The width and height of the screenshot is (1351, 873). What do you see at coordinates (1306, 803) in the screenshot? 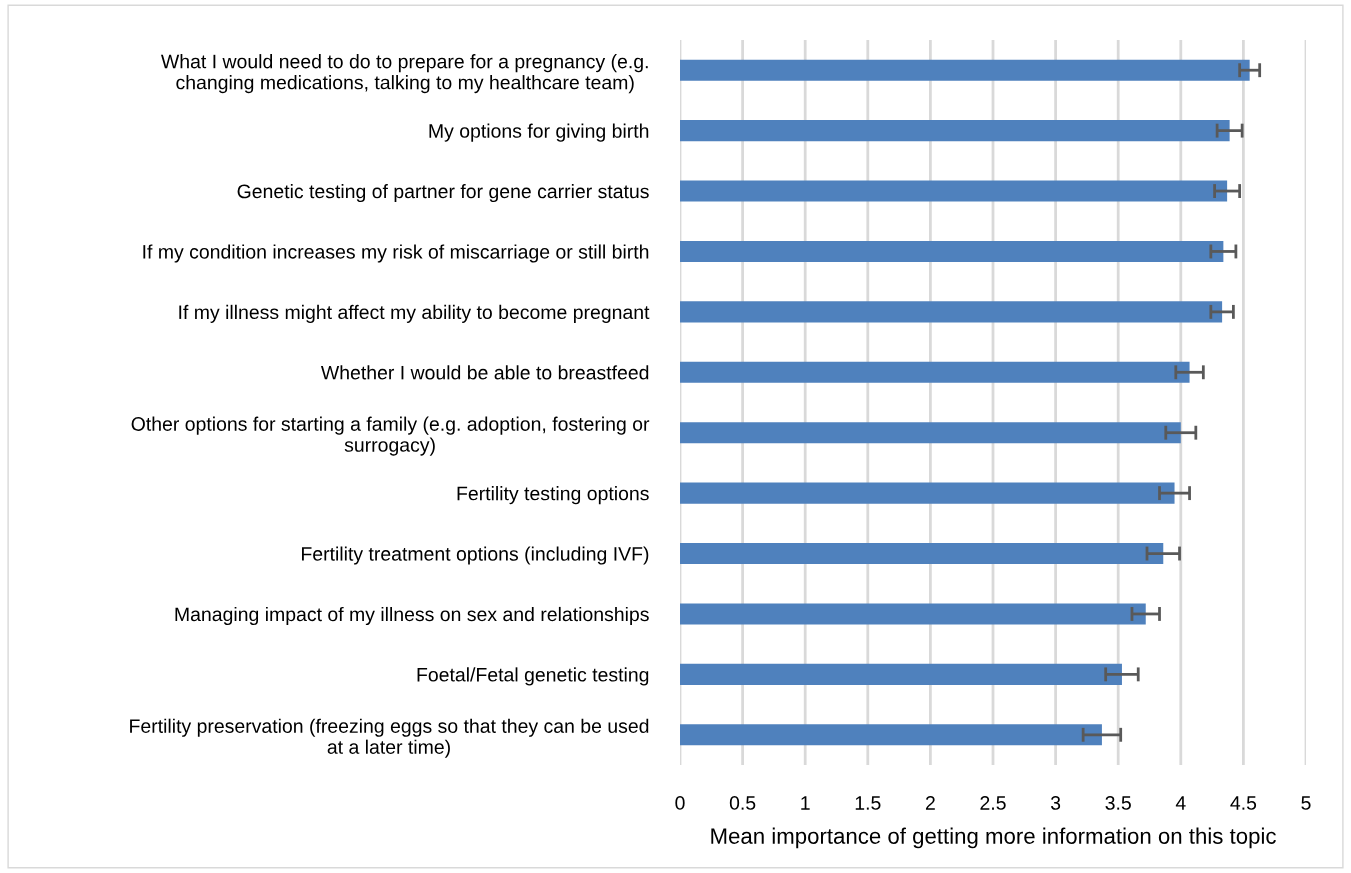
I see `x-tick-label: 5` at bounding box center [1306, 803].